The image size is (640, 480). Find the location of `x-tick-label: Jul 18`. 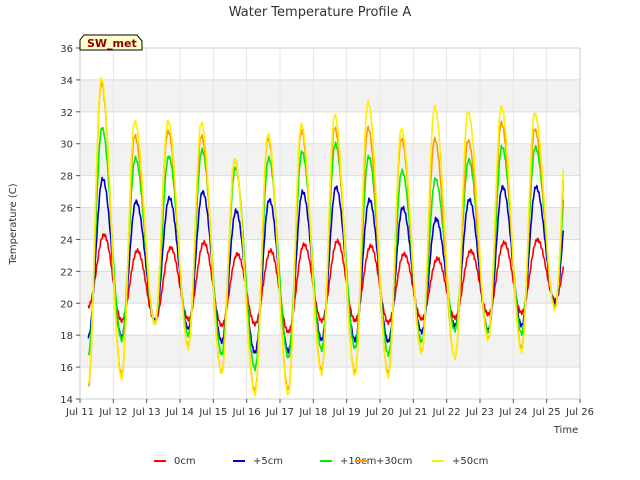

x-tick-label: Jul 18 is located at coordinates (312, 412).